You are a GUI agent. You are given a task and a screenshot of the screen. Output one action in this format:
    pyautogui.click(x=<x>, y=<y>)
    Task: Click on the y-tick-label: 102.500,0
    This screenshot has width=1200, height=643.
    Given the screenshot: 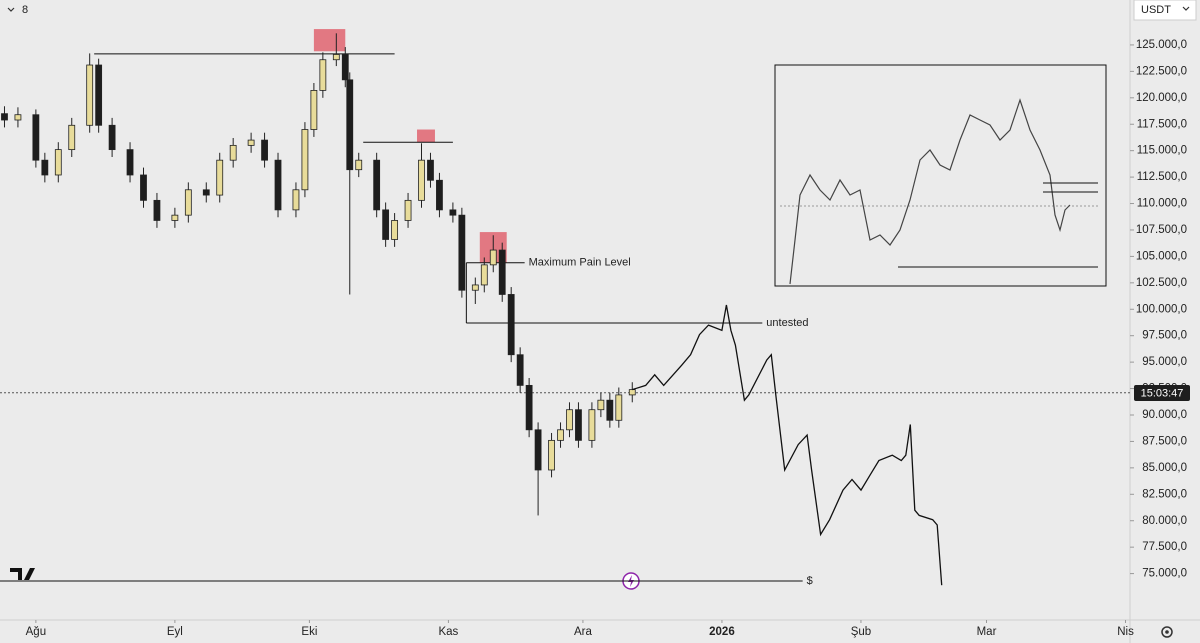 What is the action you would take?
    pyautogui.click(x=1161, y=283)
    